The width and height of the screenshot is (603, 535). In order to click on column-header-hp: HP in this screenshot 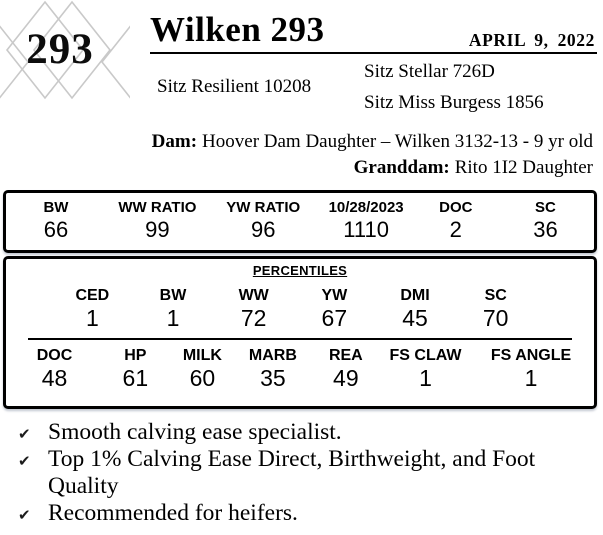, I will do `click(135, 355)`.